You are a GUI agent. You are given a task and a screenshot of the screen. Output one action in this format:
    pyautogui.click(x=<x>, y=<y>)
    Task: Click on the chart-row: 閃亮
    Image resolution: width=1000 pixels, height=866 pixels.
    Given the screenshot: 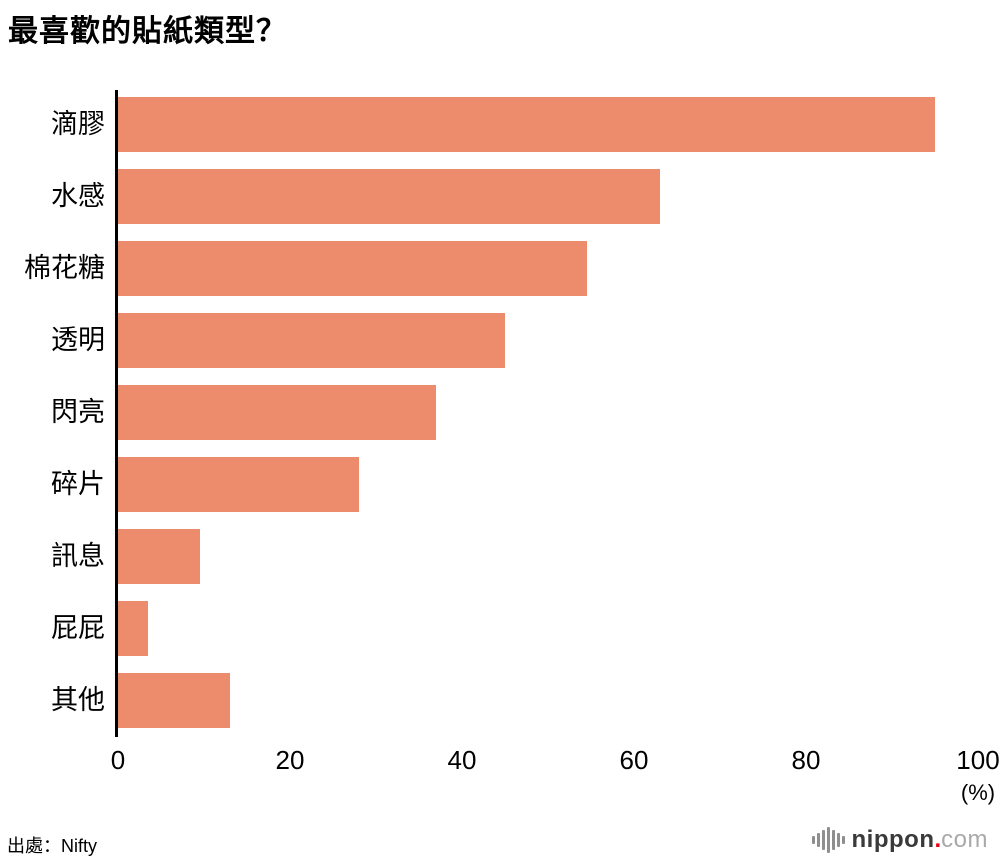 What is the action you would take?
    pyautogui.click(x=489, y=412)
    